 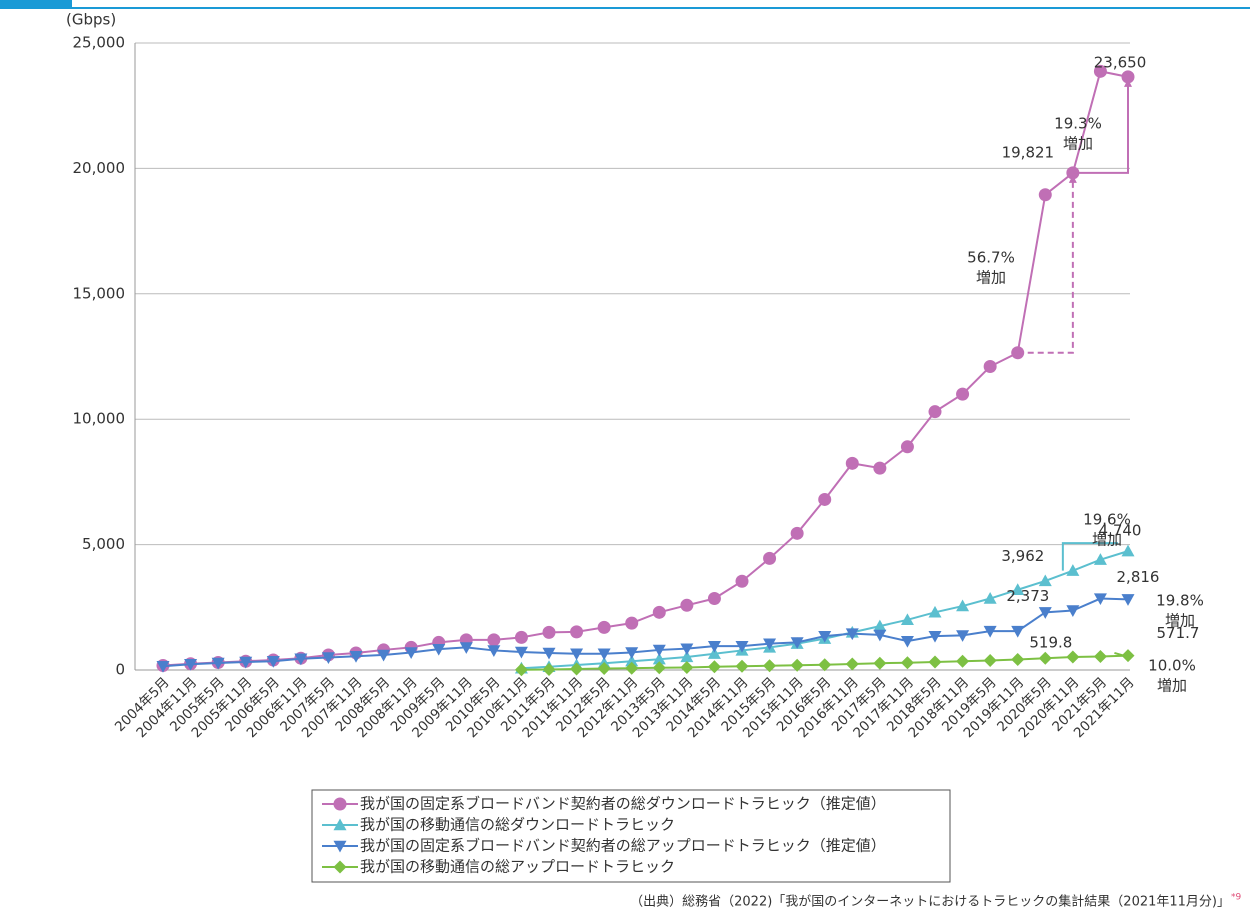 What do you see at coordinates (517, 825) in the screenshot?
I see `legend-label: 我が国の移動通信の総ダウンロードトラヒック` at bounding box center [517, 825].